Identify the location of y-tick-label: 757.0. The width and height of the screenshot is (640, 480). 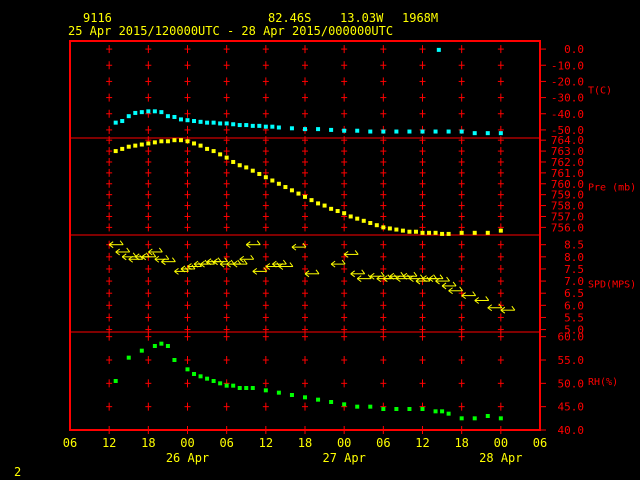
(567, 216).